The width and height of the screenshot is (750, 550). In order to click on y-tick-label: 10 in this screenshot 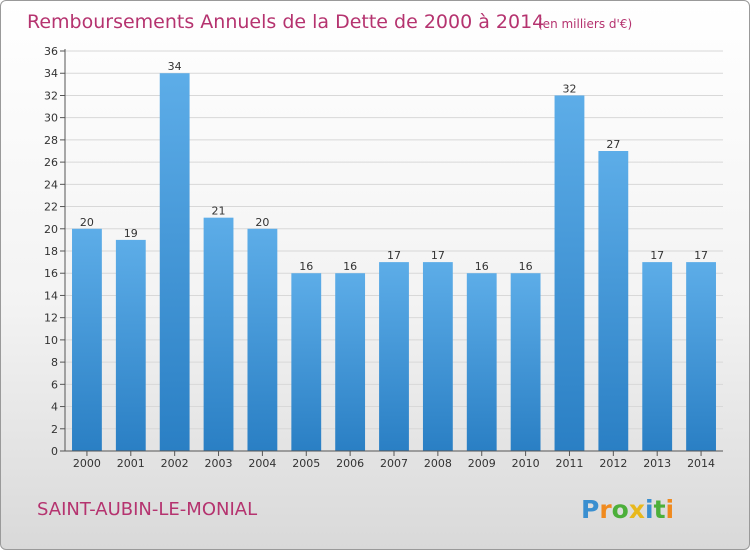, I will do `click(51, 340)`.